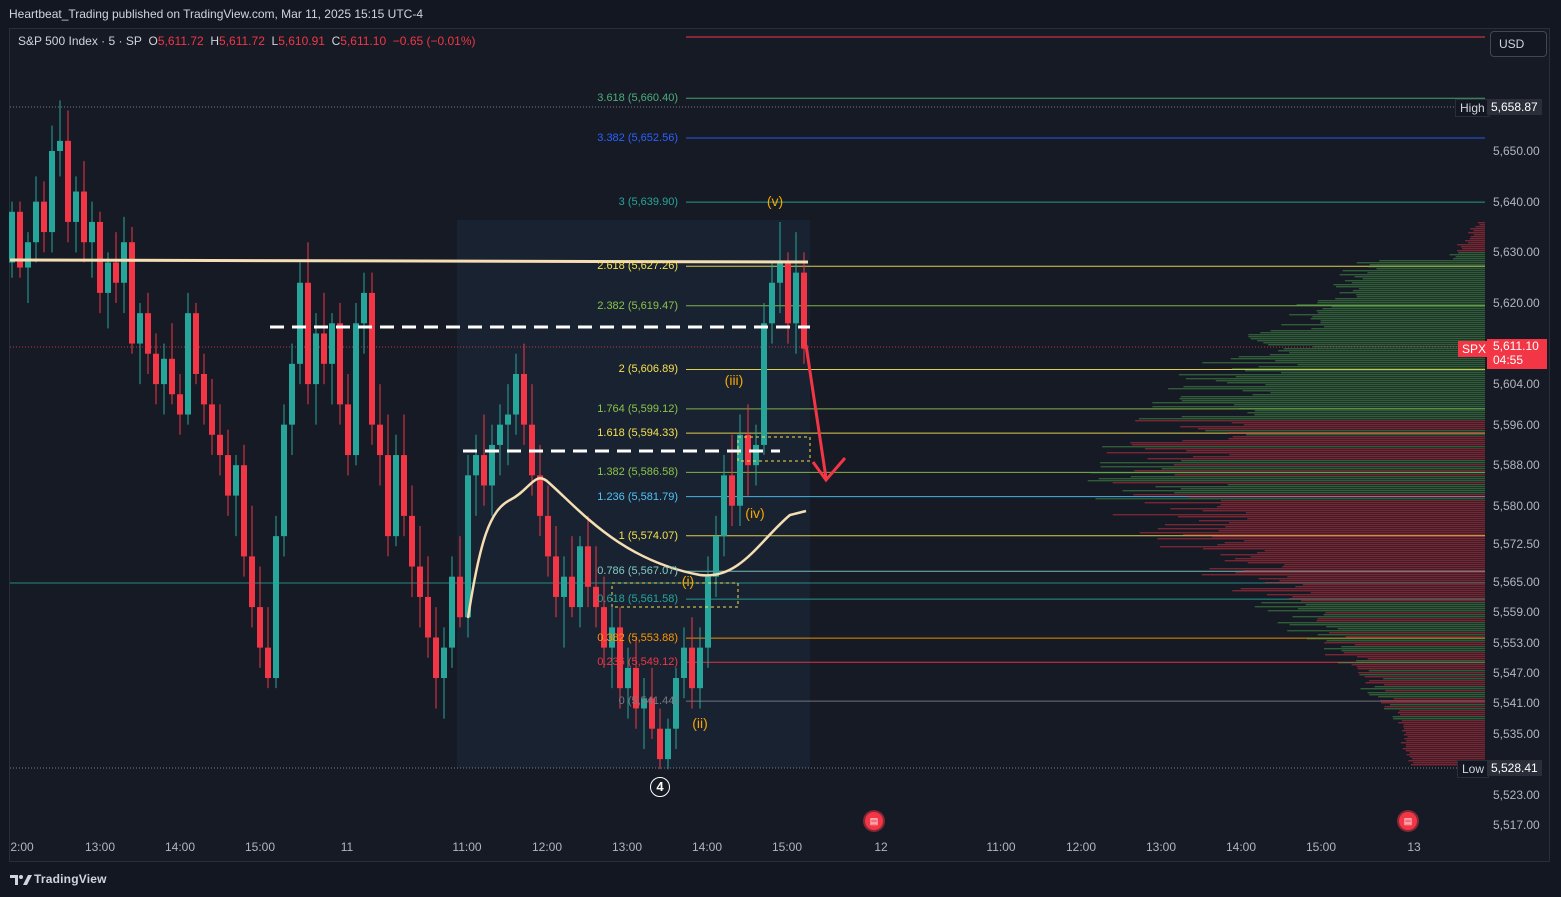 The width and height of the screenshot is (1561, 897). I want to click on bar-countdown: 04:55, so click(1508, 360).